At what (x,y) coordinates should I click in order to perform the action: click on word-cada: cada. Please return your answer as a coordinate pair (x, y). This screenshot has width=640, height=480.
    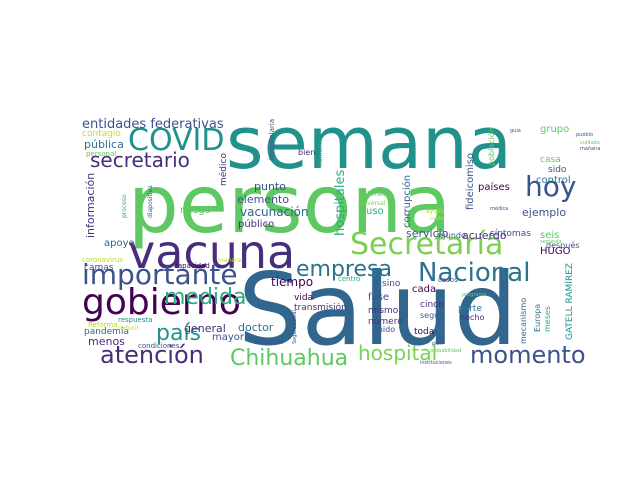
    Looking at the image, I should click on (424, 289).